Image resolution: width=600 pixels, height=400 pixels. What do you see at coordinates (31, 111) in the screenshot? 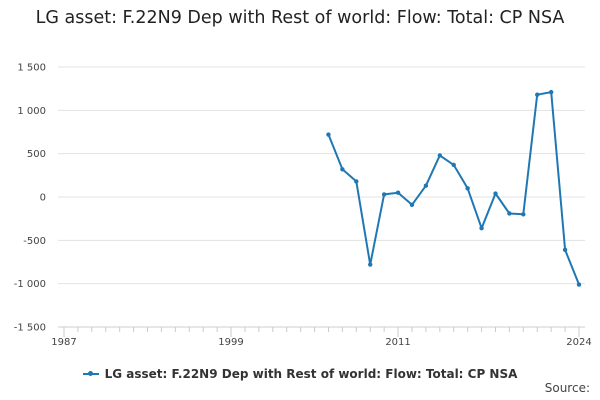
I see `y-tick-label: 1 000` at bounding box center [31, 111].